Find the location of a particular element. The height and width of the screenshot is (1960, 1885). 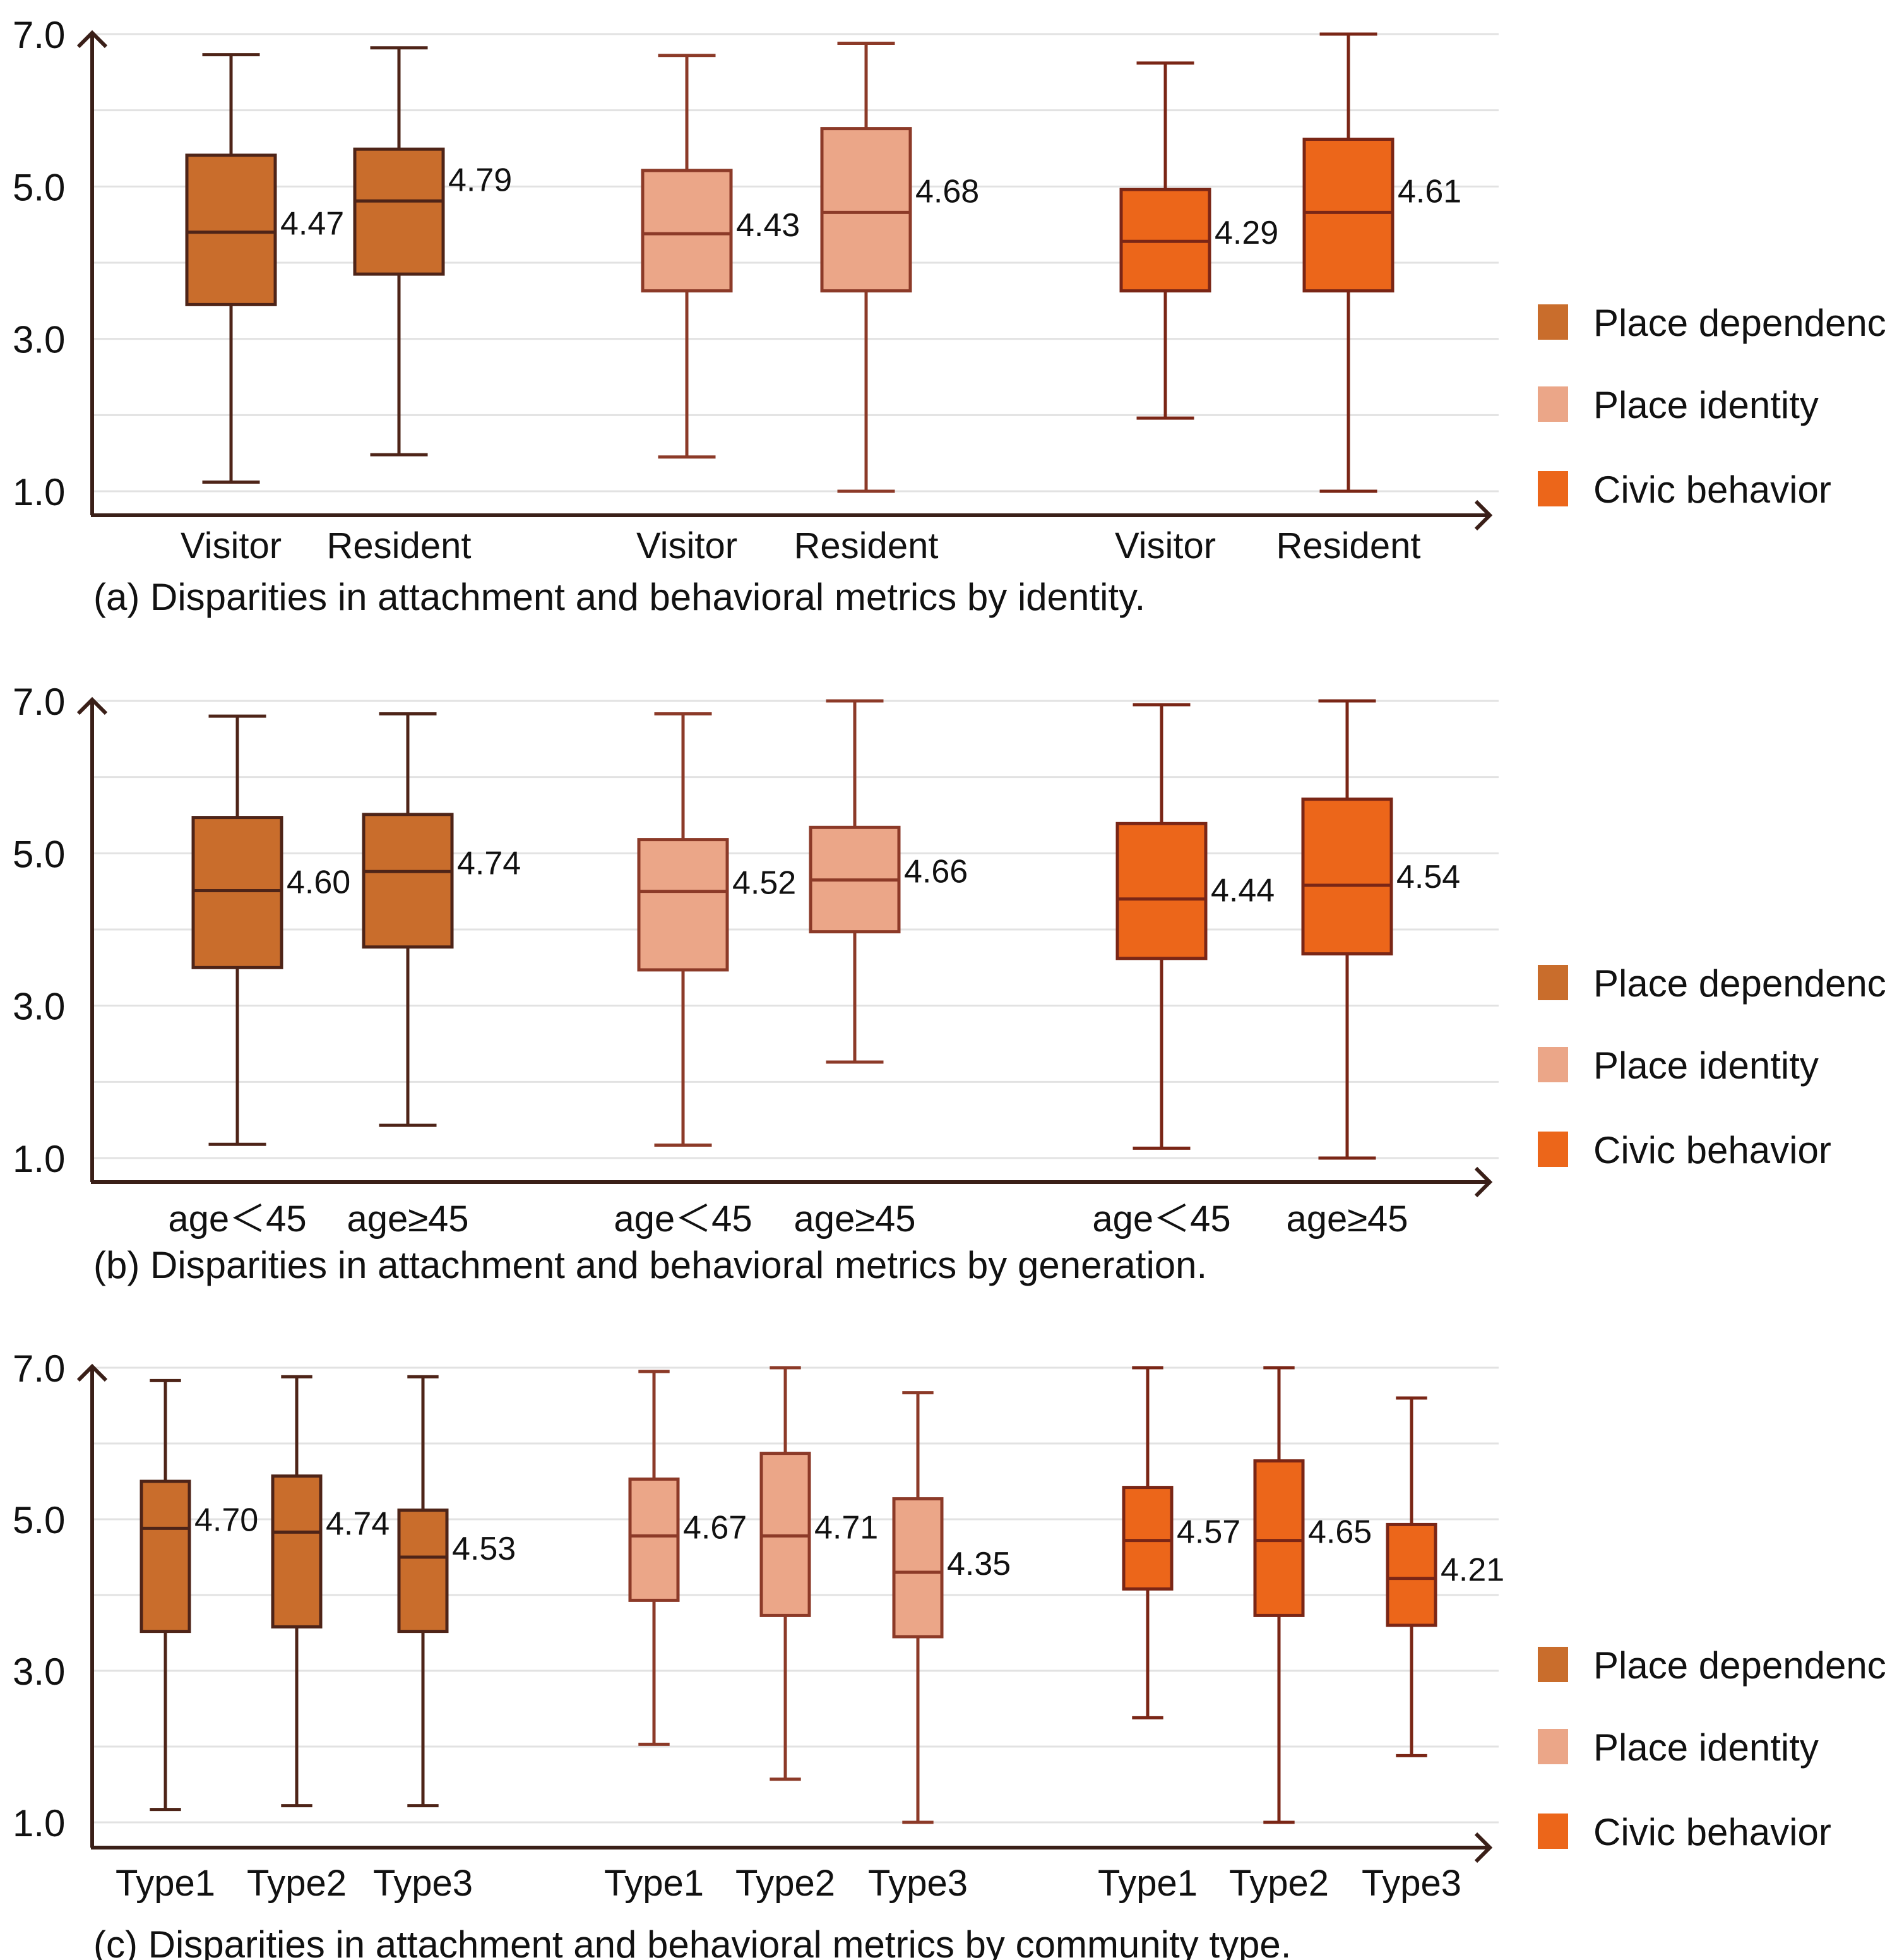

value-label: 4.52 is located at coordinates (764, 883).